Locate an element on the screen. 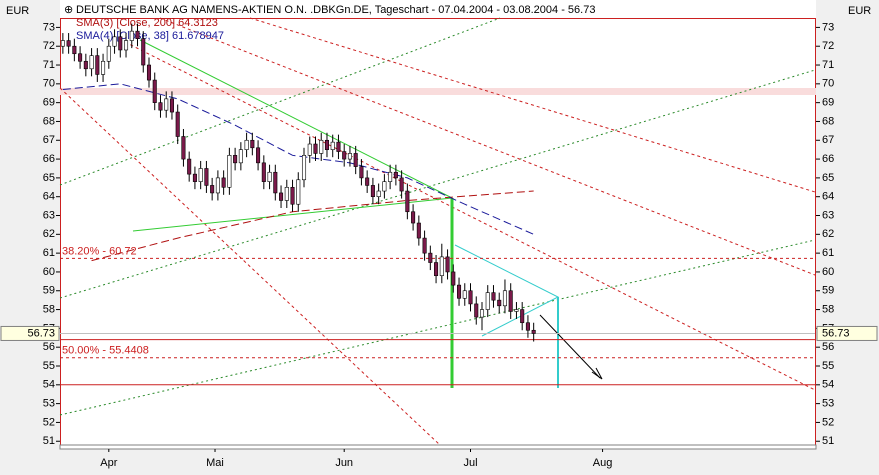  last-price-box-right is located at coordinates (847, 333).